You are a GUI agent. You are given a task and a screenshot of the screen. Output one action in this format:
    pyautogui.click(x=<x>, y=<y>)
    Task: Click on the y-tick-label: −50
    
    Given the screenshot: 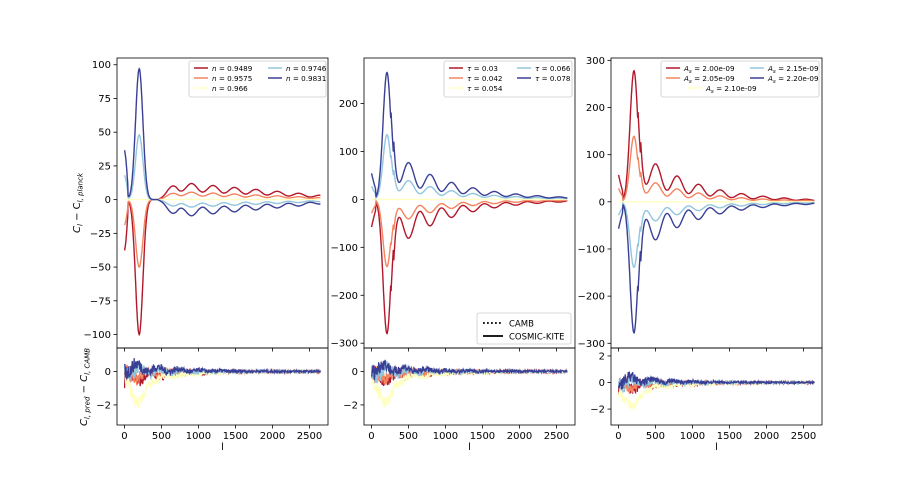 What is the action you would take?
    pyautogui.click(x=100, y=268)
    